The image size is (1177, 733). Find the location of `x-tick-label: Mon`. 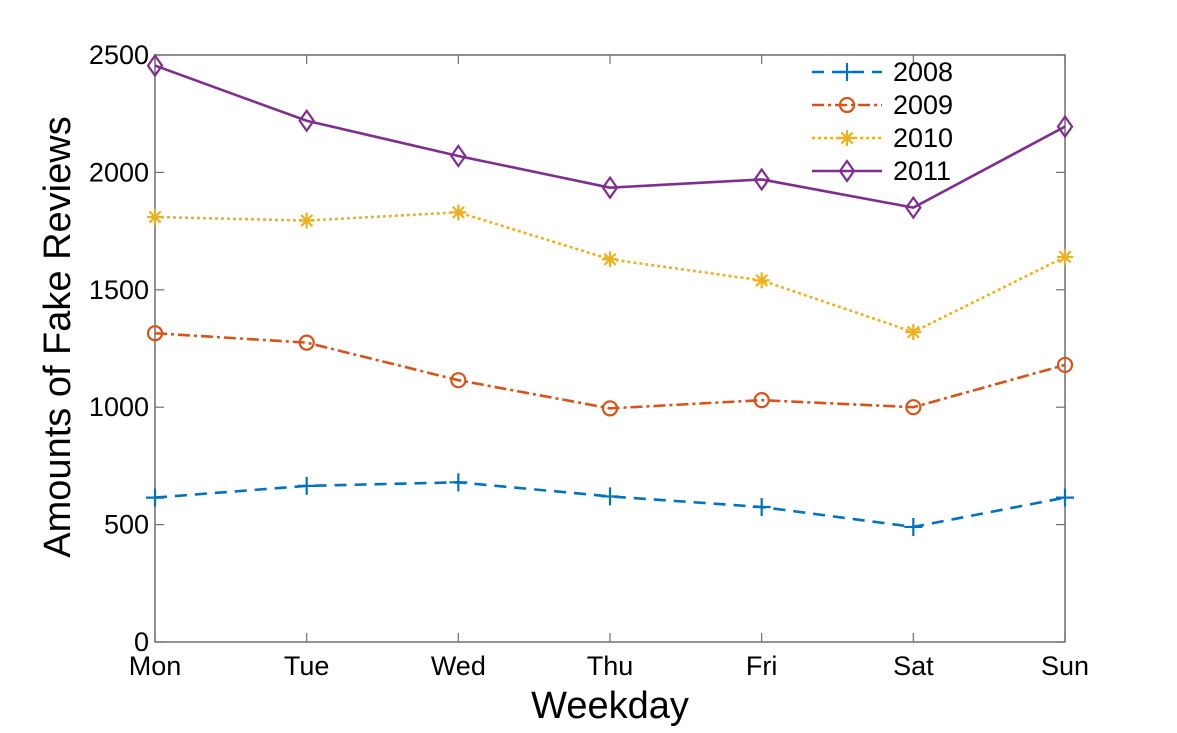

x-tick-label: Mon is located at coordinates (155, 666).